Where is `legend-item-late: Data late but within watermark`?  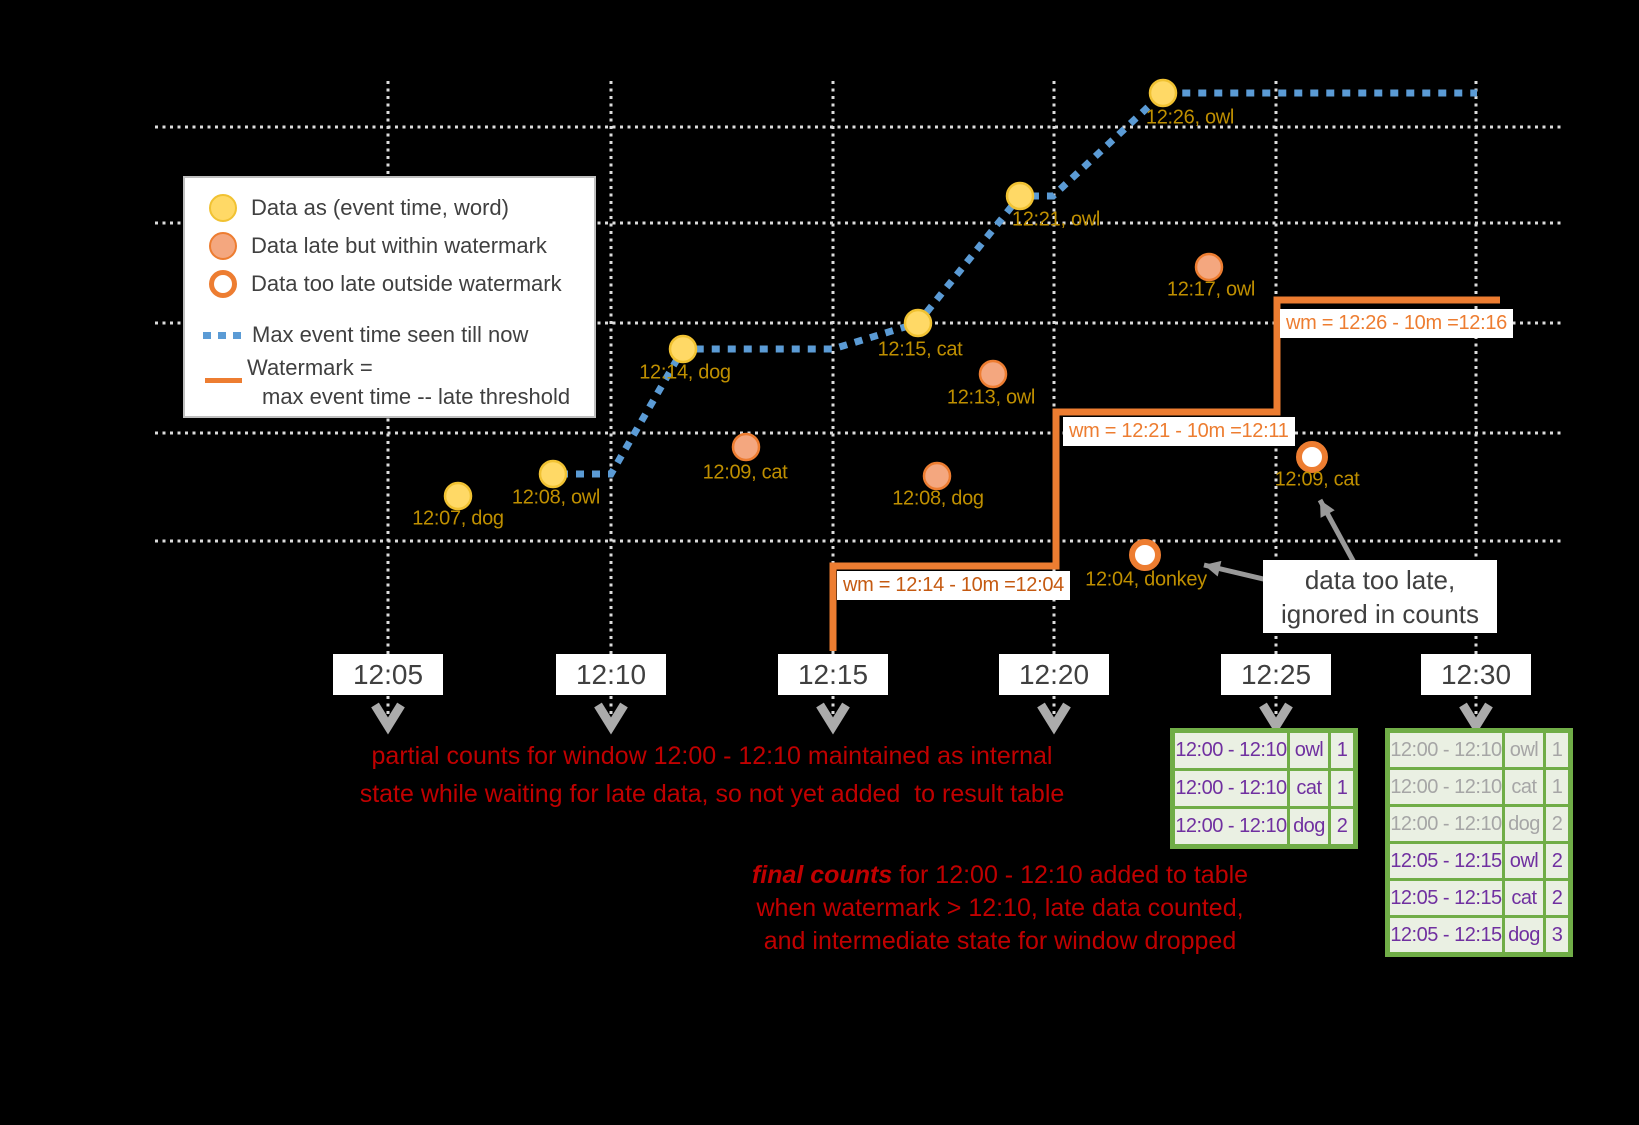
legend-item-late: Data late but within watermark is located at coordinates (378, 246).